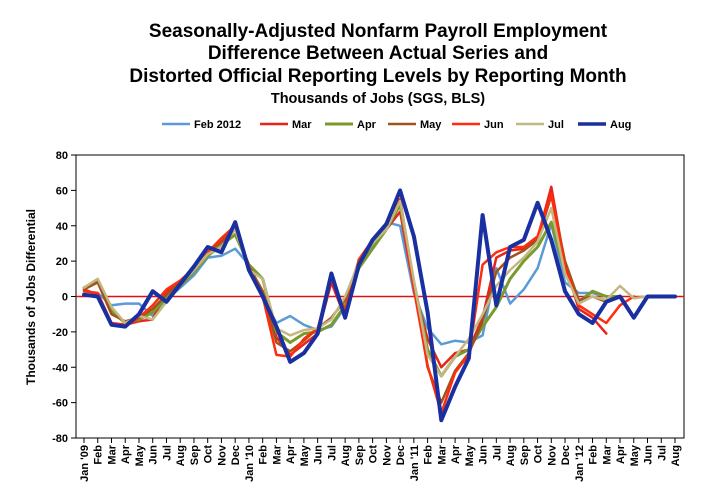 The height and width of the screenshot is (503, 721). Describe the element at coordinates (494, 125) in the screenshot. I see `legend-label: Jun` at that location.